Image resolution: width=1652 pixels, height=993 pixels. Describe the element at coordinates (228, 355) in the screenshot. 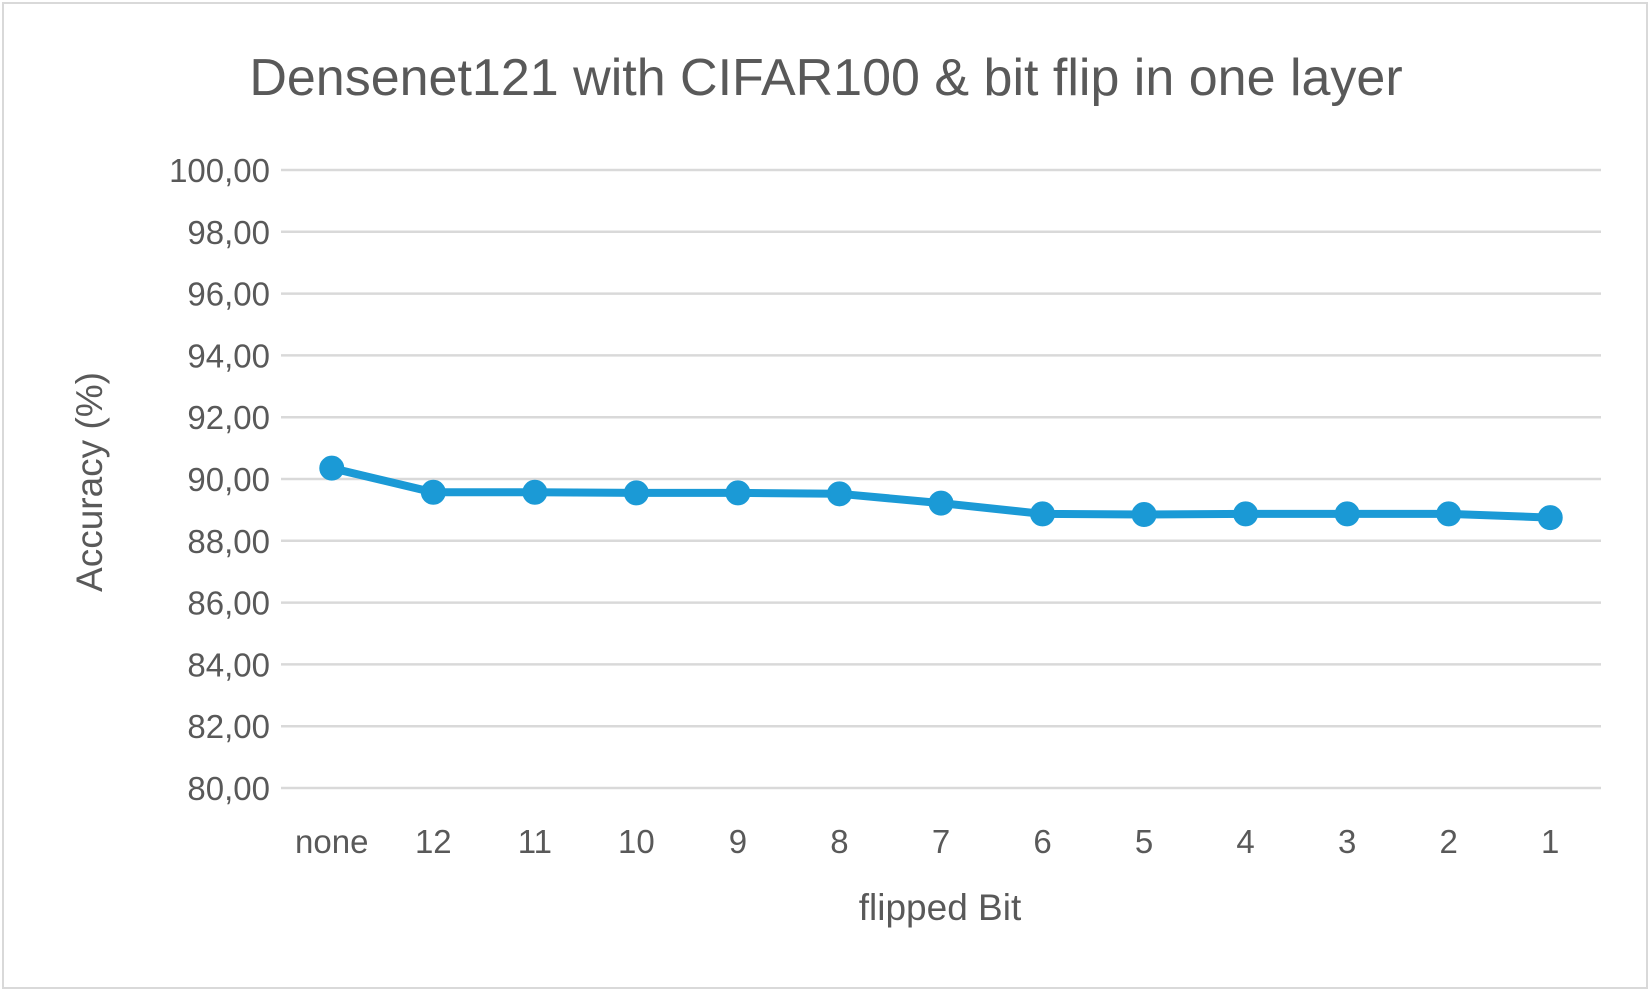

I see `y-tick-label: 94,00` at that location.